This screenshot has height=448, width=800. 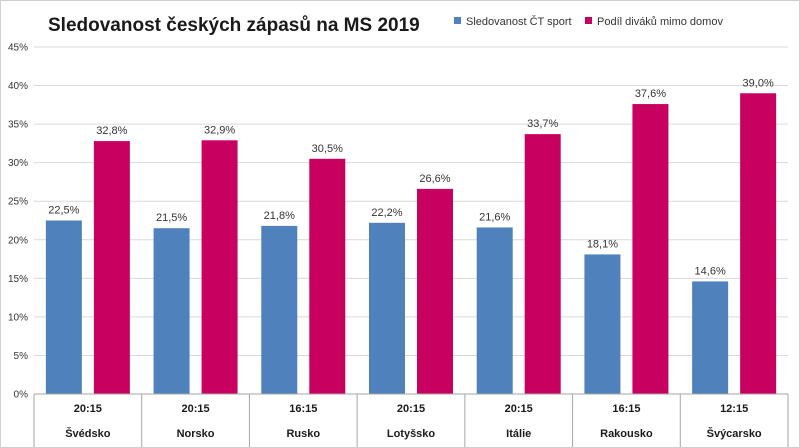 I want to click on y-tick-label: 0%, so click(x=21, y=395).